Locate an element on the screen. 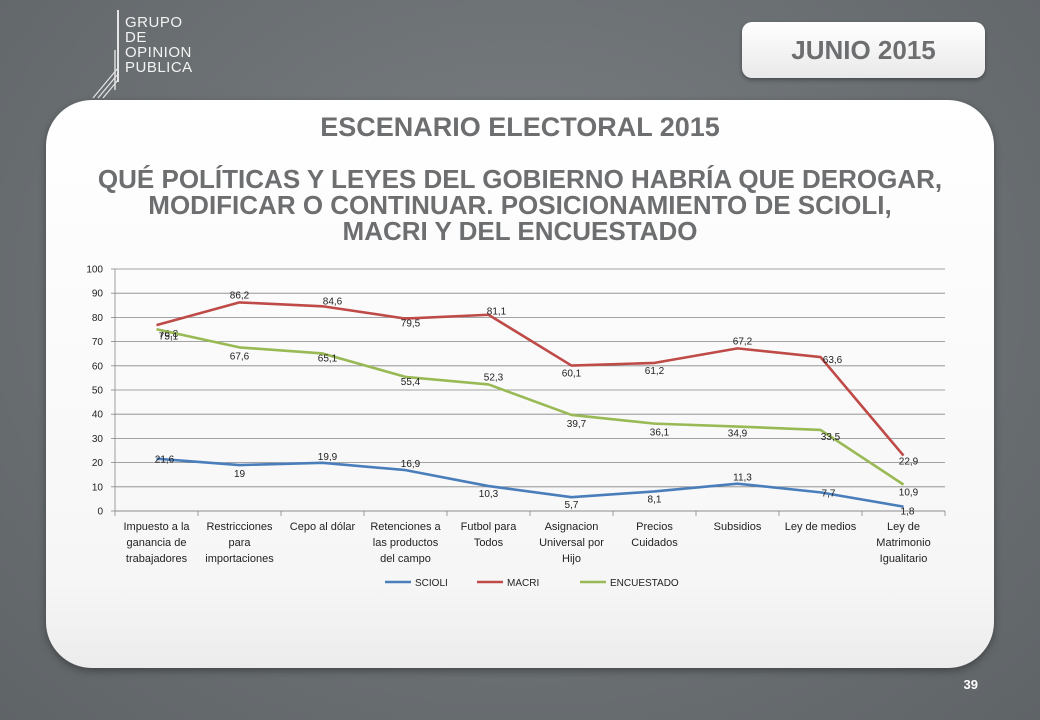  subtitle-line: MACRI Y DEL ENCUESTADO is located at coordinates (520, 231).